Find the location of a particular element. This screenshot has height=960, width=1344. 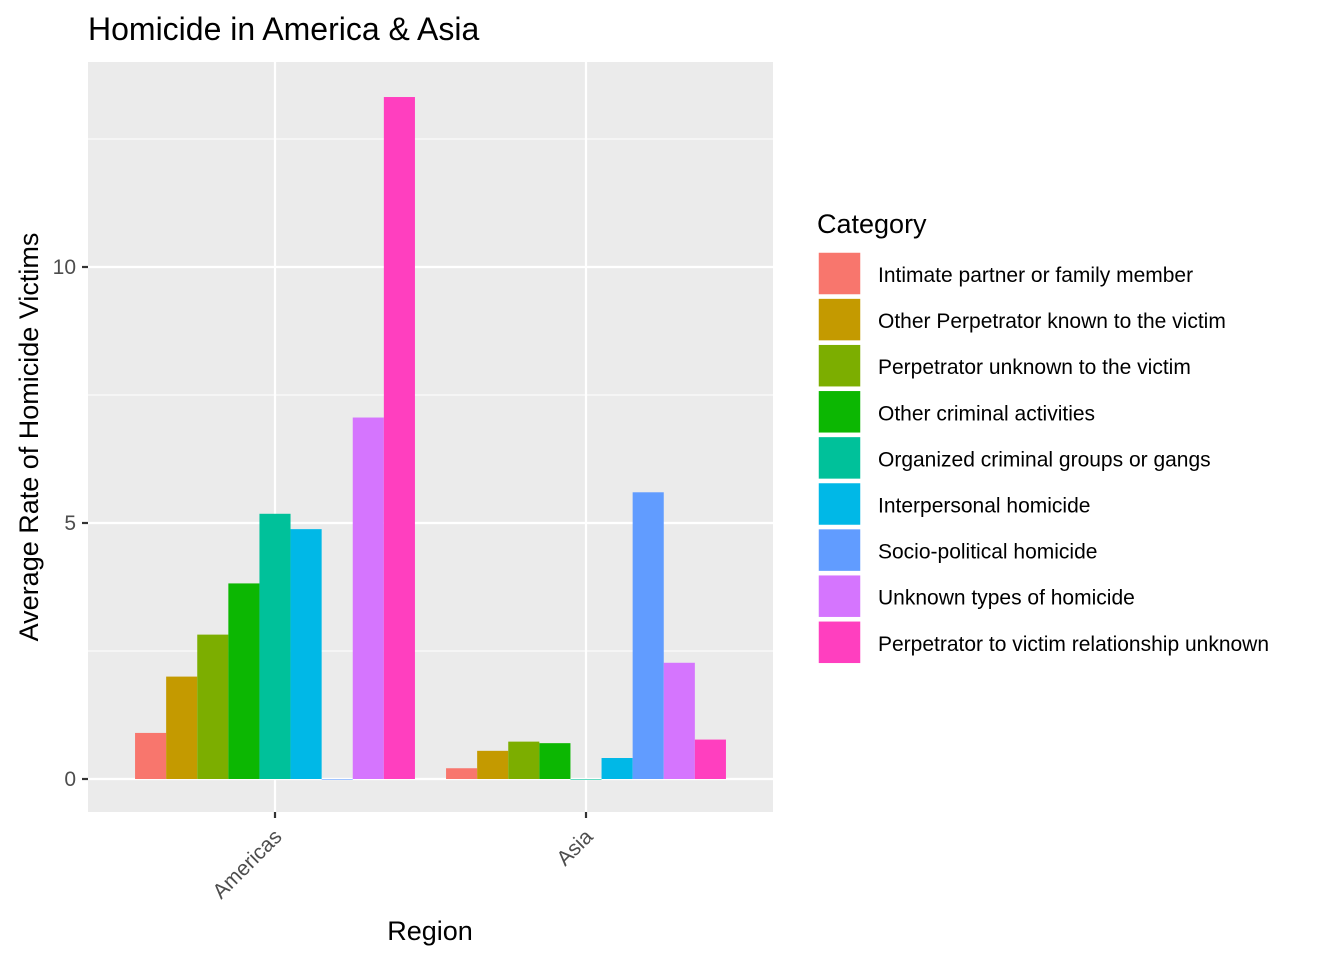

x-tick-label: Americas is located at coordinates (247, 864).